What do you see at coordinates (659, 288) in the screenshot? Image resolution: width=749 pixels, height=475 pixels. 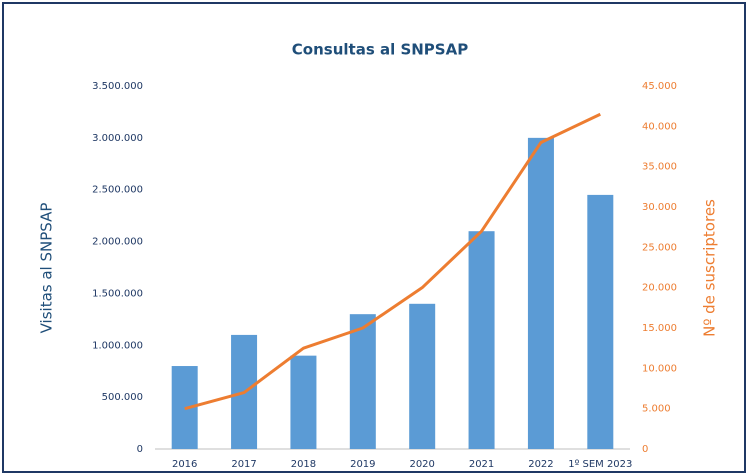 I see `y2-tick-label: 20.000` at bounding box center [659, 288].